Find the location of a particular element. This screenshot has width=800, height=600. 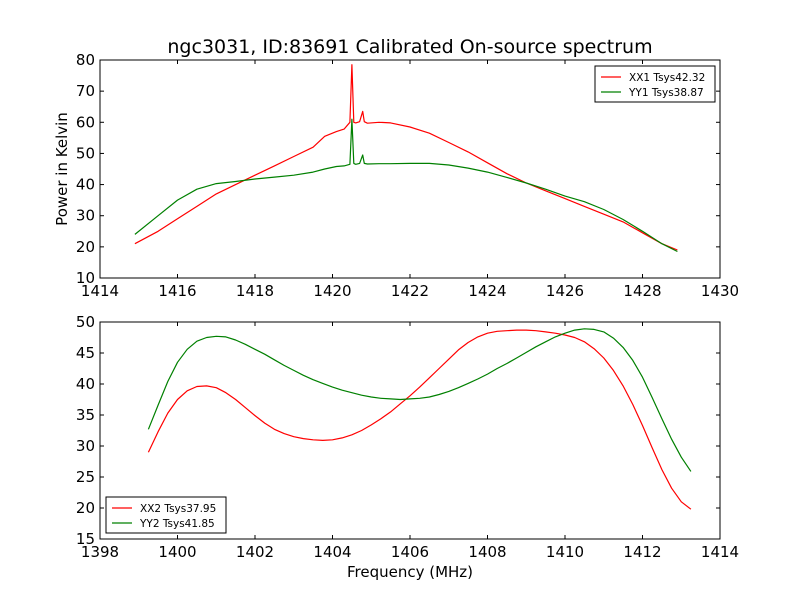

x-tick-label: 1430 is located at coordinates (720, 291).